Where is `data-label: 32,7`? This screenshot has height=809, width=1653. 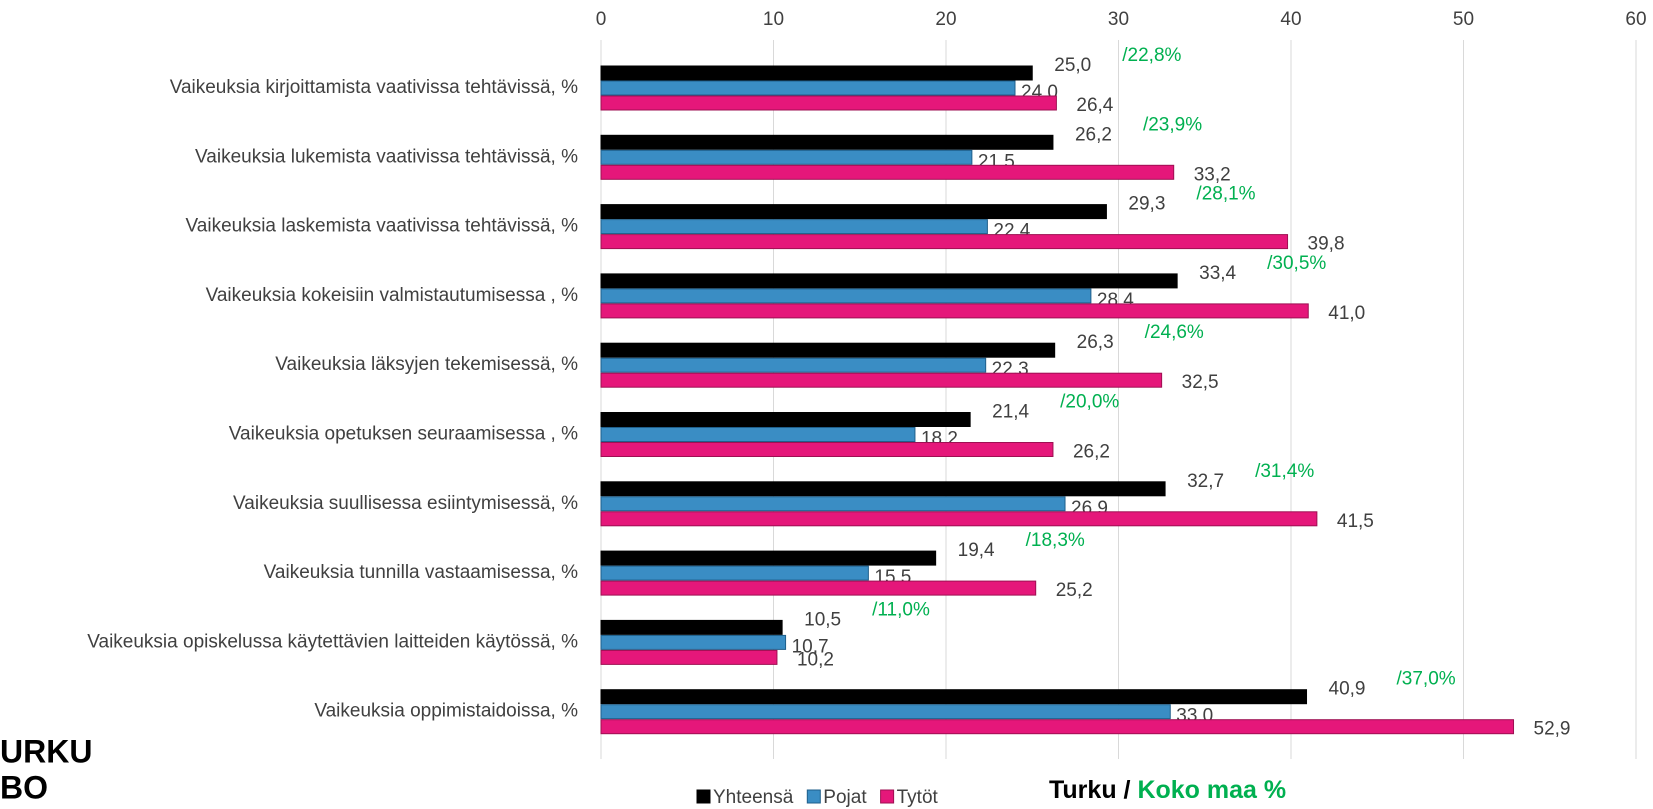
data-label: 32,7 is located at coordinates (1205, 481).